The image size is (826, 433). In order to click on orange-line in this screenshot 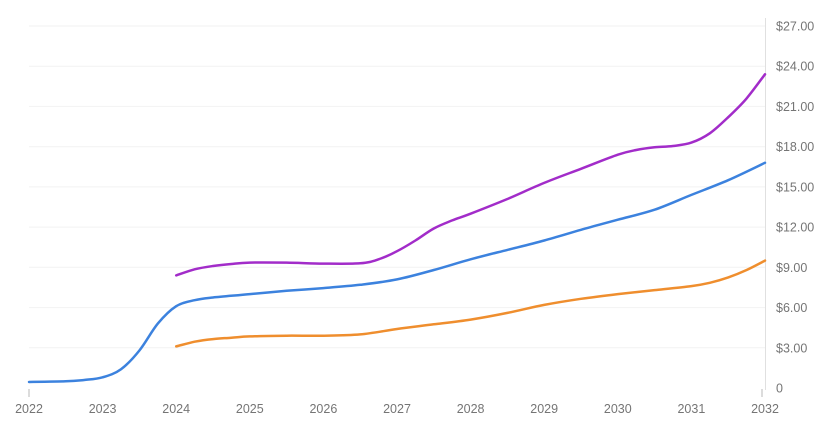, I will do `click(470, 303)`.